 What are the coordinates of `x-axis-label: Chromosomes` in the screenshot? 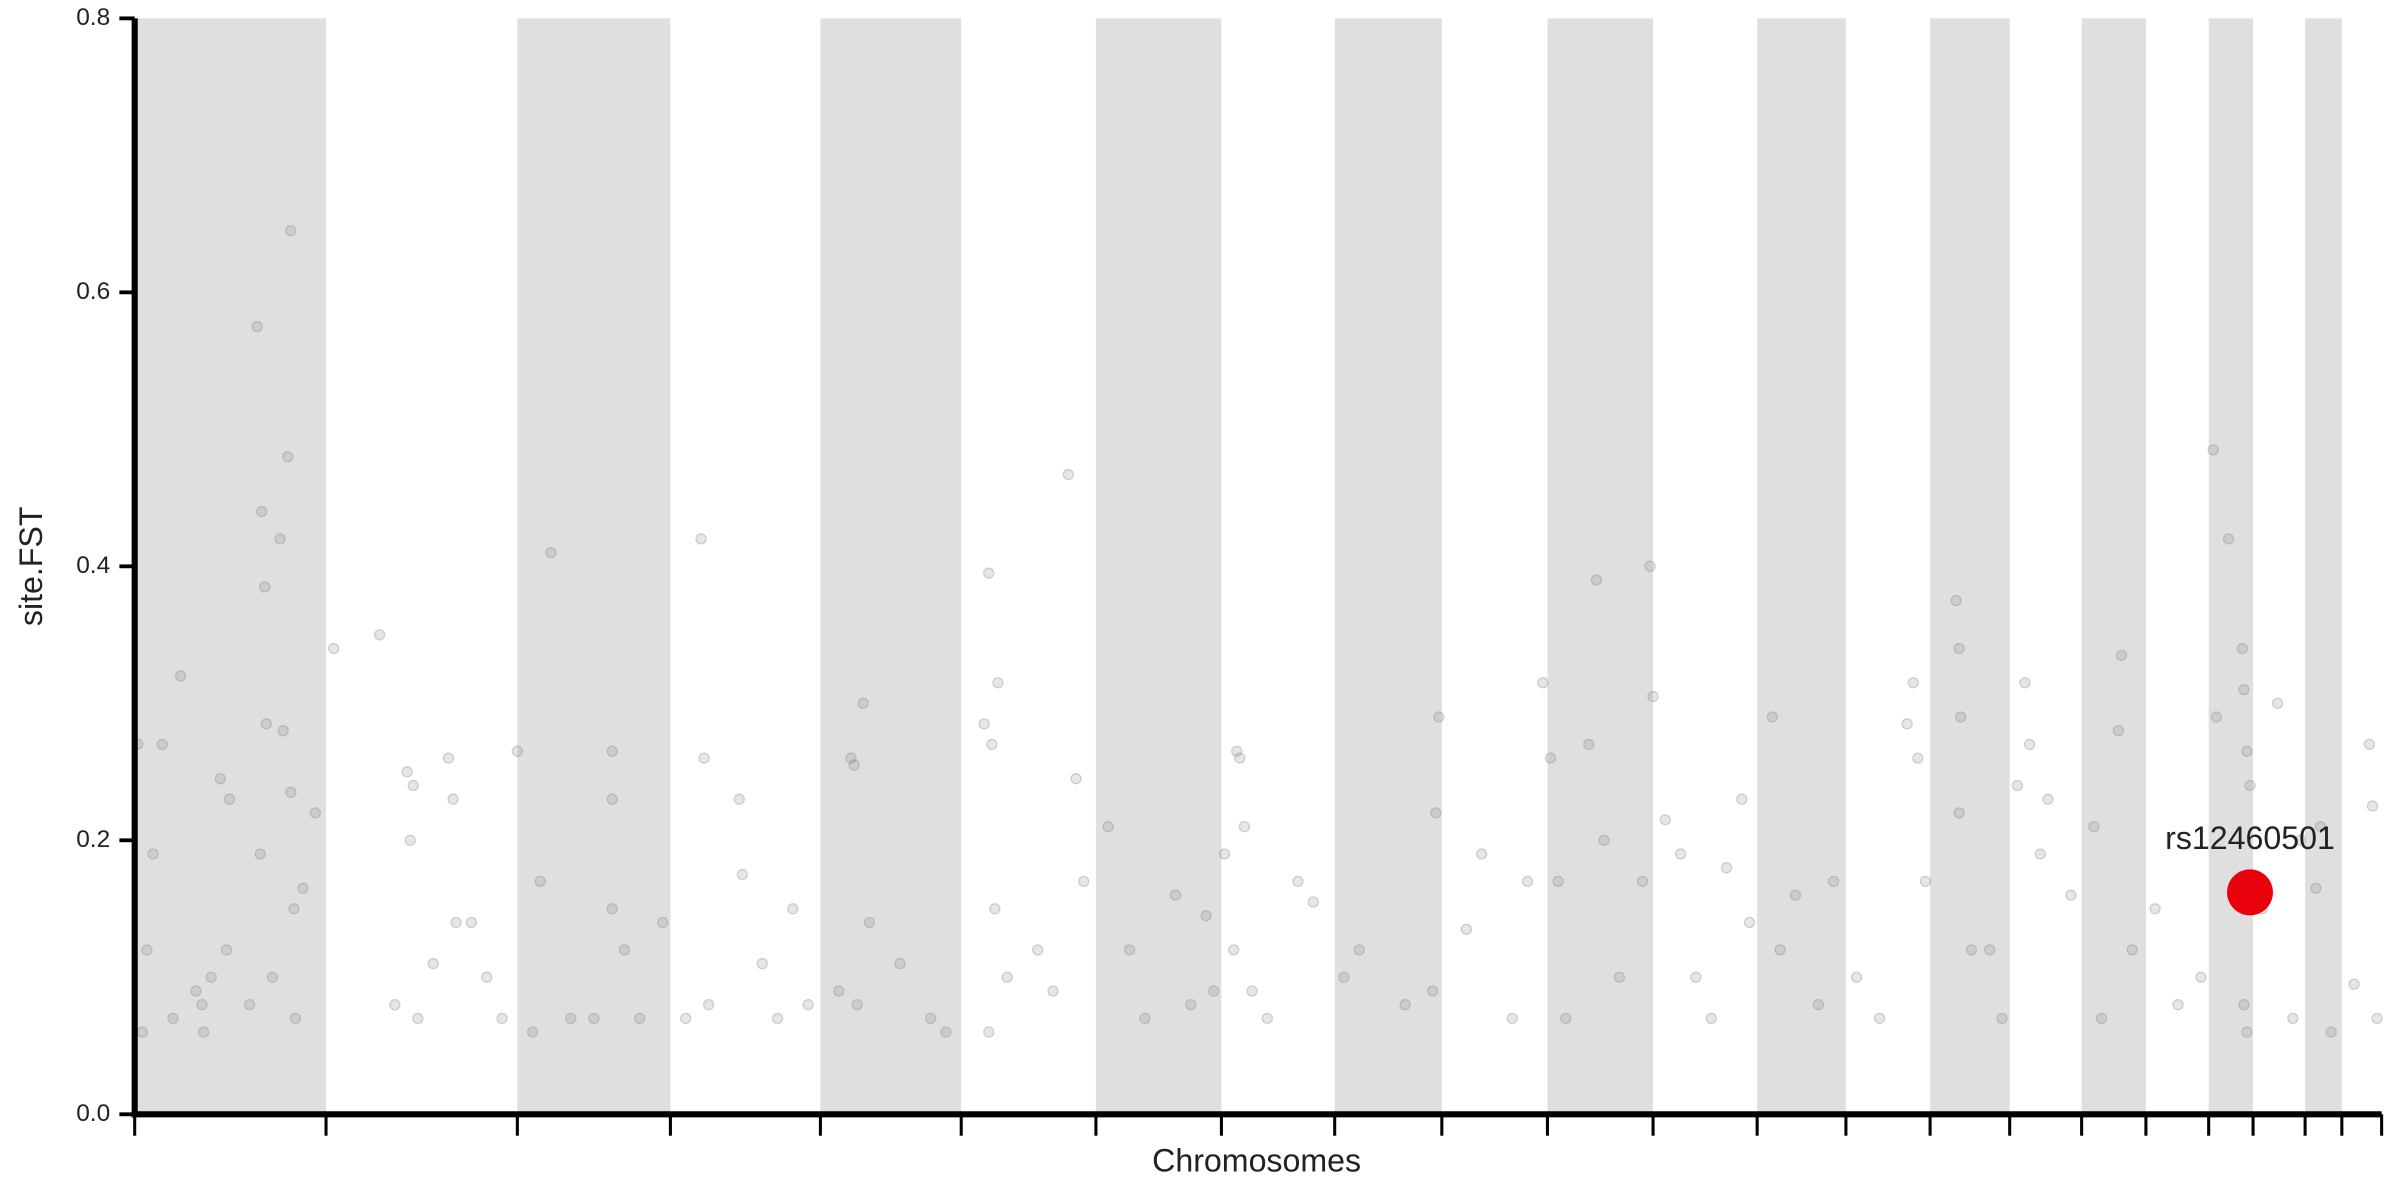 It's located at (1256, 1161).